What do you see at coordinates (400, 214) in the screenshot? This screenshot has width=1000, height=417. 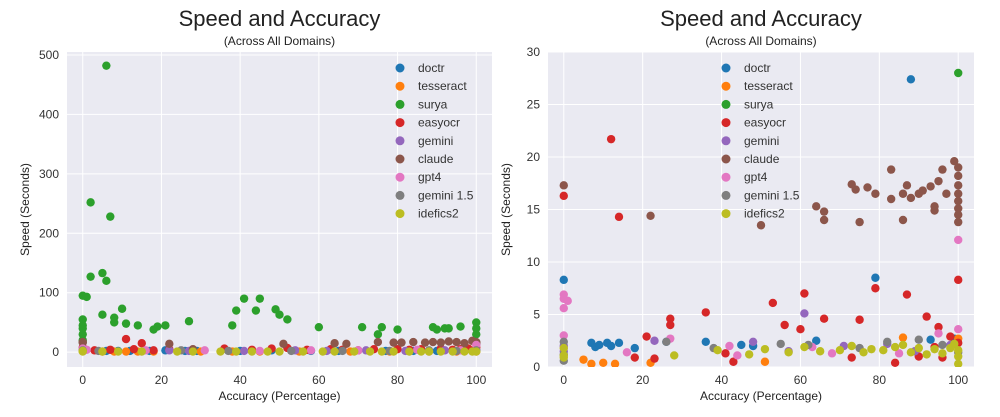 I see `legend-marker-idefics2` at bounding box center [400, 214].